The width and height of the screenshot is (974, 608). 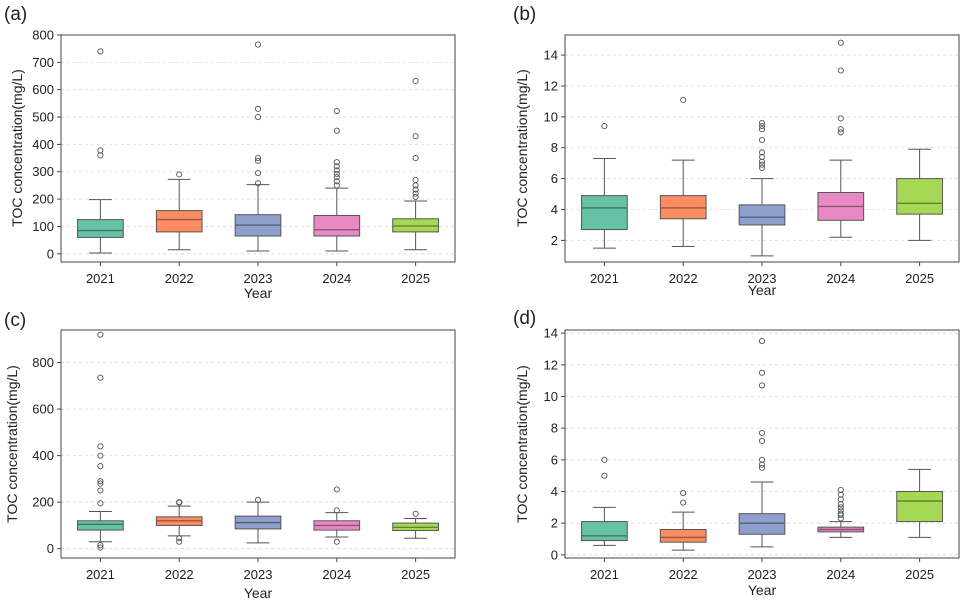 What do you see at coordinates (43, 89) in the screenshot?
I see `y-tick-label: 600` at bounding box center [43, 89].